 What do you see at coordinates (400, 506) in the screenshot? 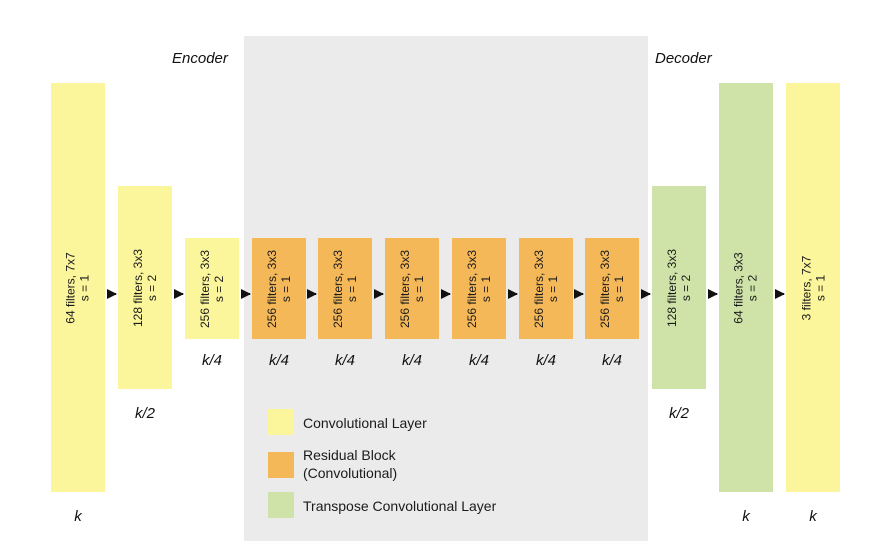
I see `legend-label-transpose: Transpose Convolutional Layer` at bounding box center [400, 506].